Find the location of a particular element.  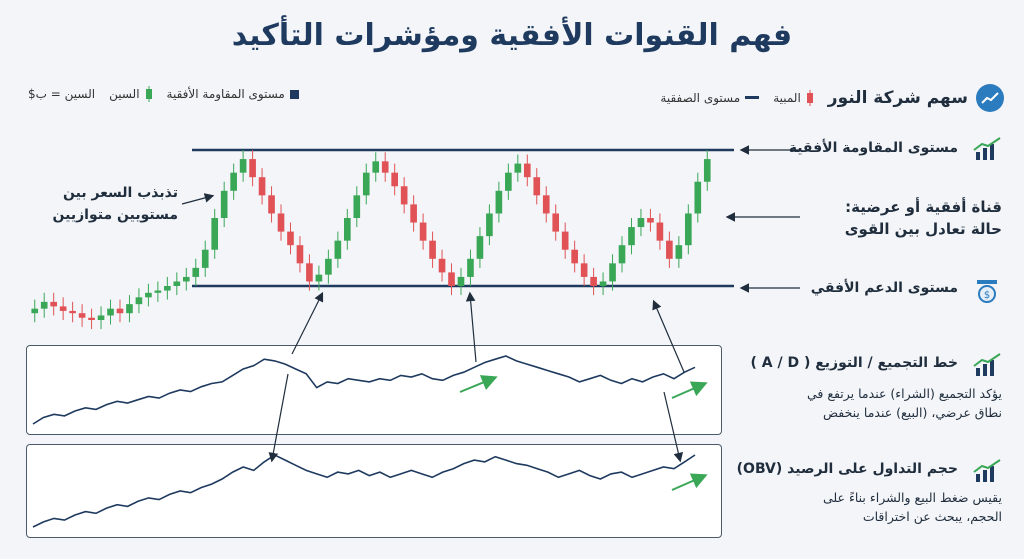

legend-sin: السين is located at coordinates (130, 94).